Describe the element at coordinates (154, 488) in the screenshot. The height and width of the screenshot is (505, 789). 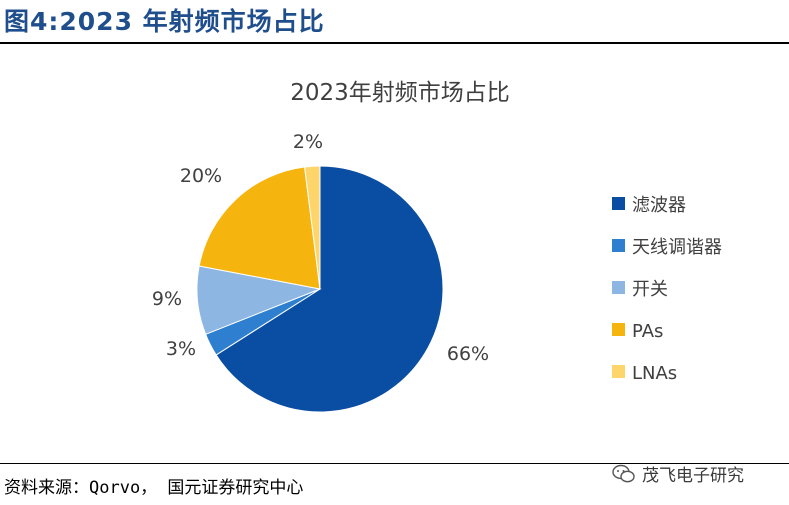
I see `source-note: 资料来源：Qorvo， 国元证券研究中心` at that location.